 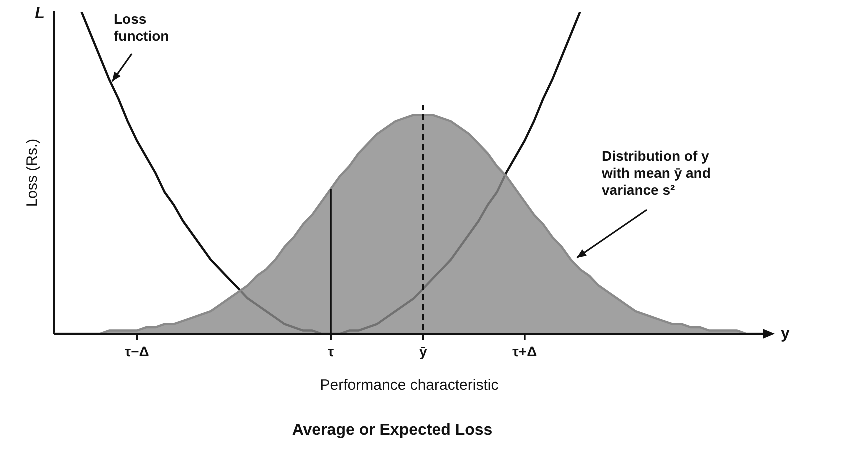 What do you see at coordinates (410, 385) in the screenshot?
I see `x-axis-title: Performance characteristic` at bounding box center [410, 385].